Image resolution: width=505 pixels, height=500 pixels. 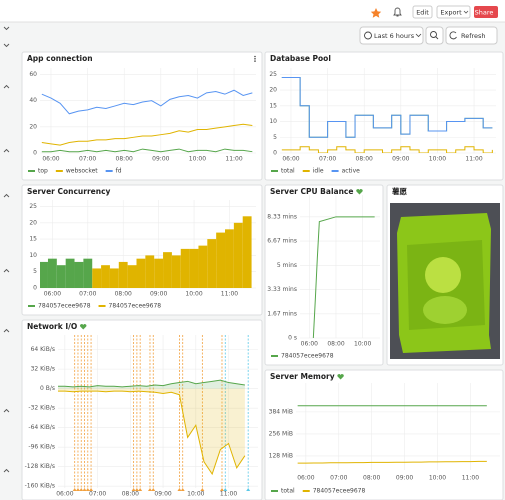 I want to click on zoom-icon, so click(x=433, y=34).